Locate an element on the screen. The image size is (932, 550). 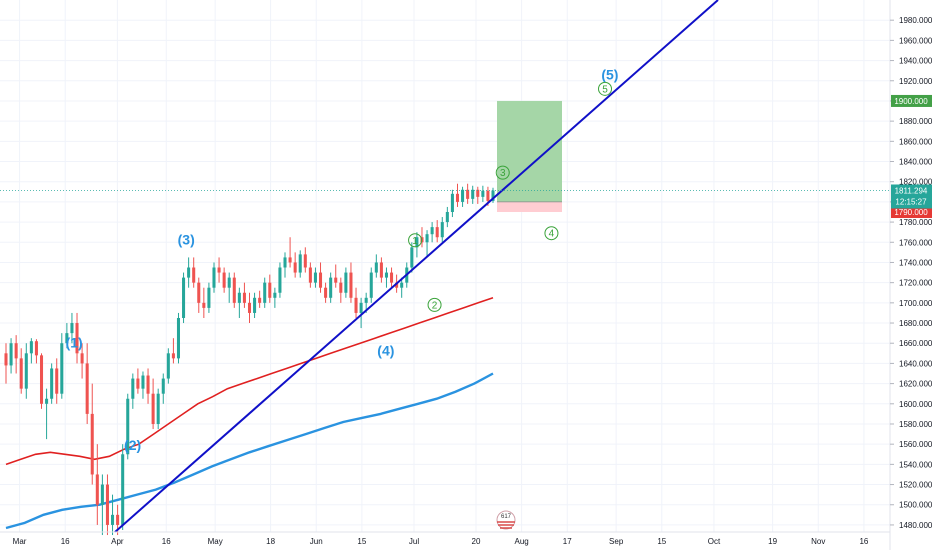
logo-text: 617 is located at coordinates (506, 517).